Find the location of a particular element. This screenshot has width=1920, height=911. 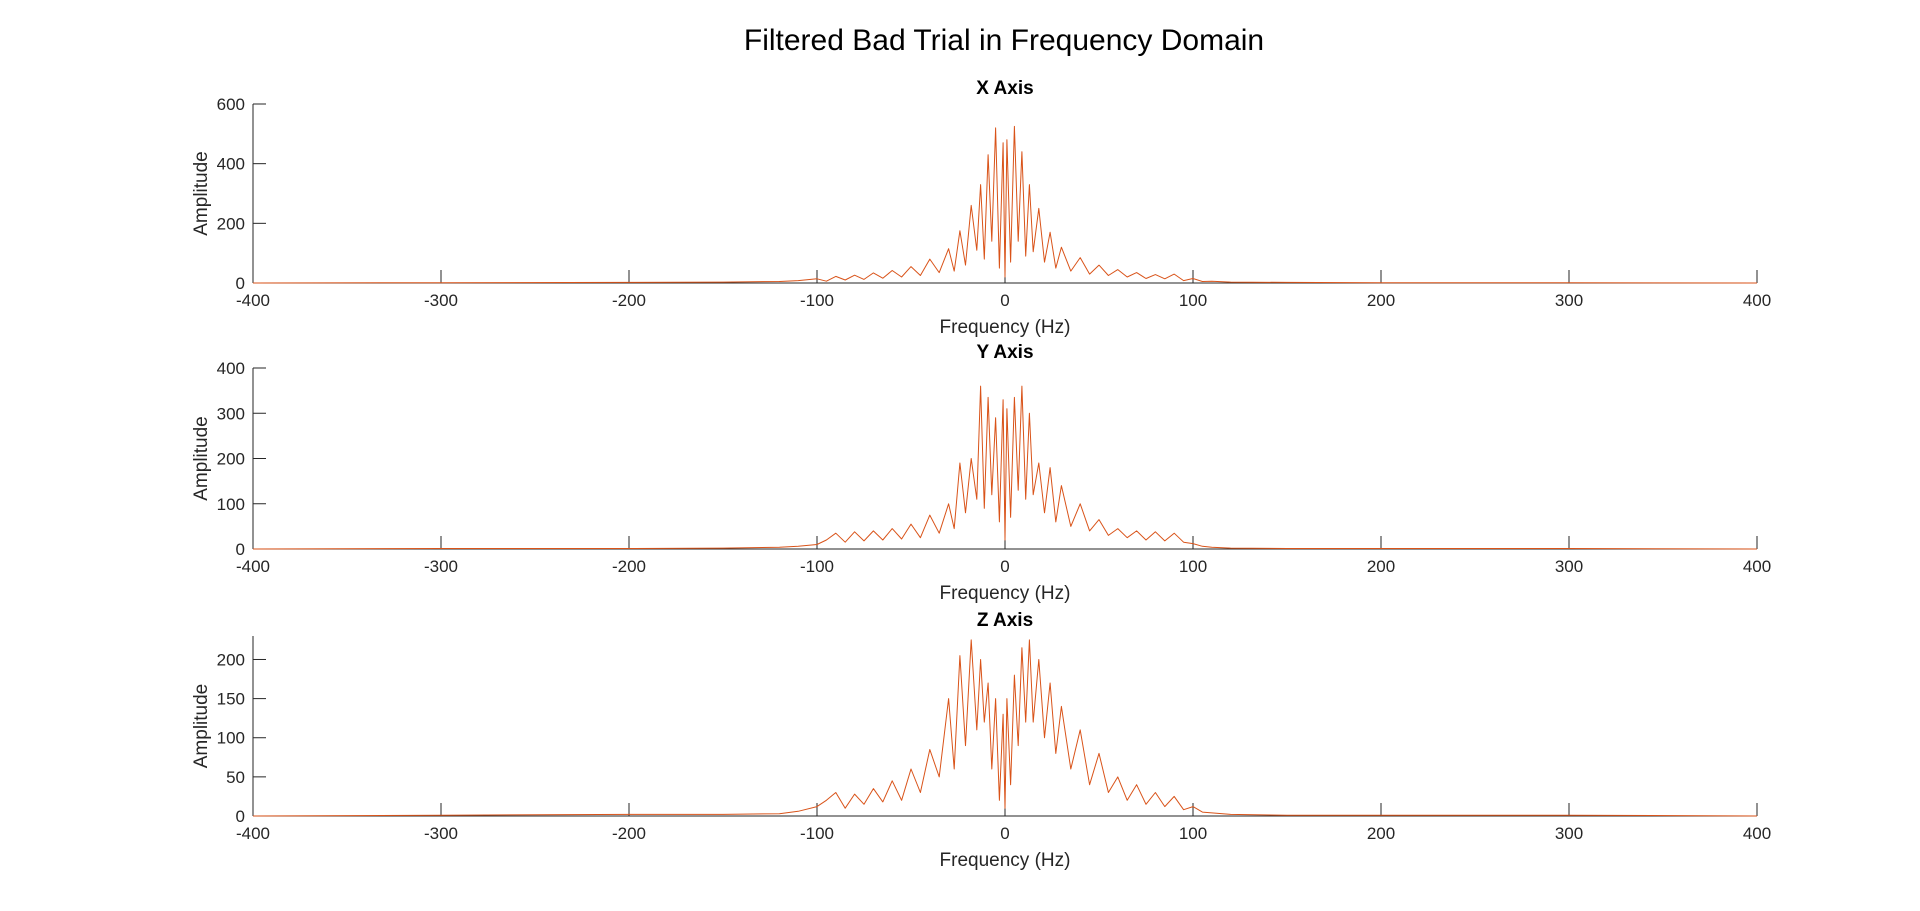

subplot-title: Y Axis is located at coordinates (1004, 352).